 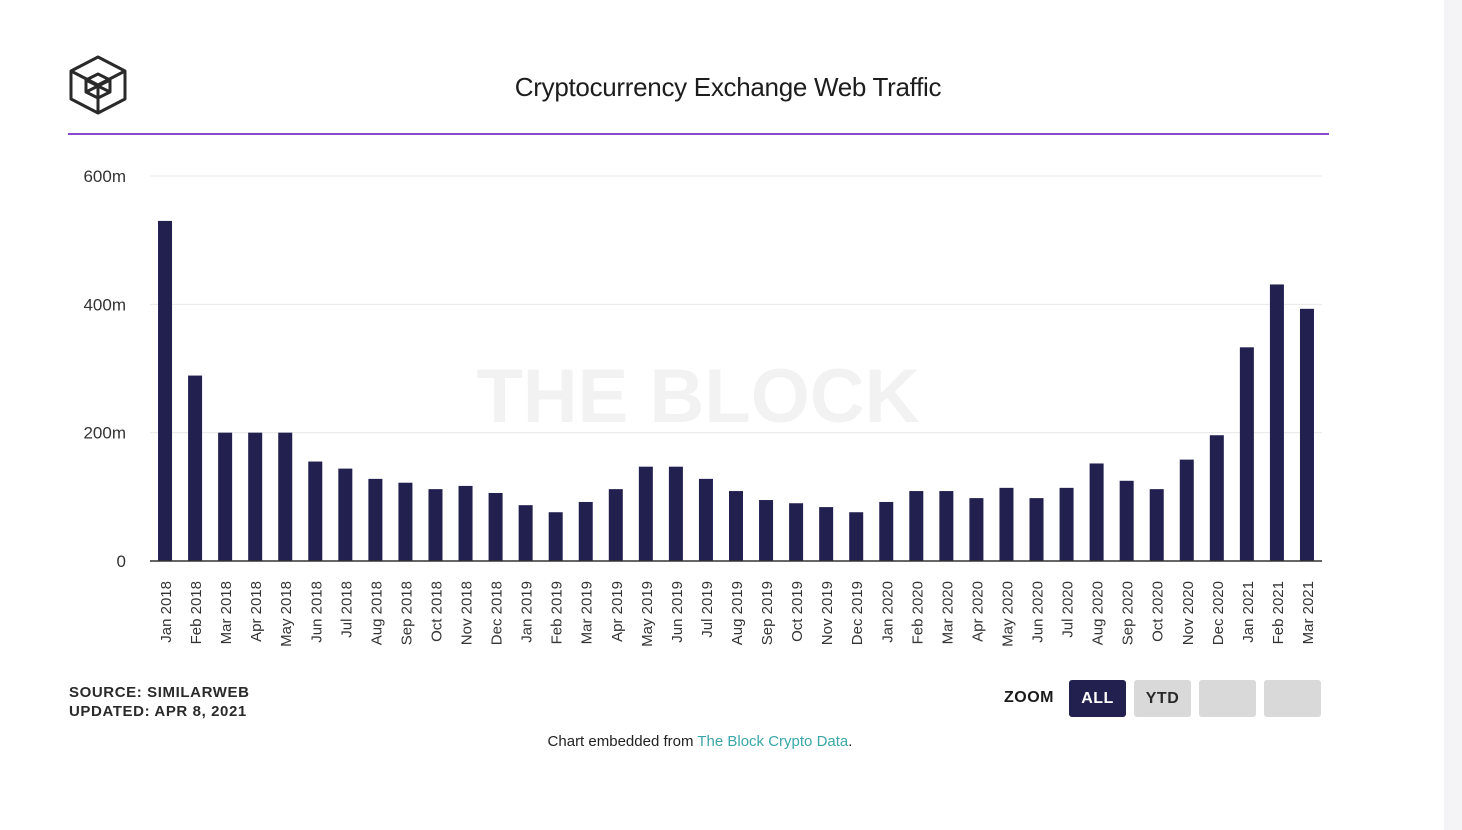 I want to click on x-tick-label: Oct 2019, so click(x=797, y=611).